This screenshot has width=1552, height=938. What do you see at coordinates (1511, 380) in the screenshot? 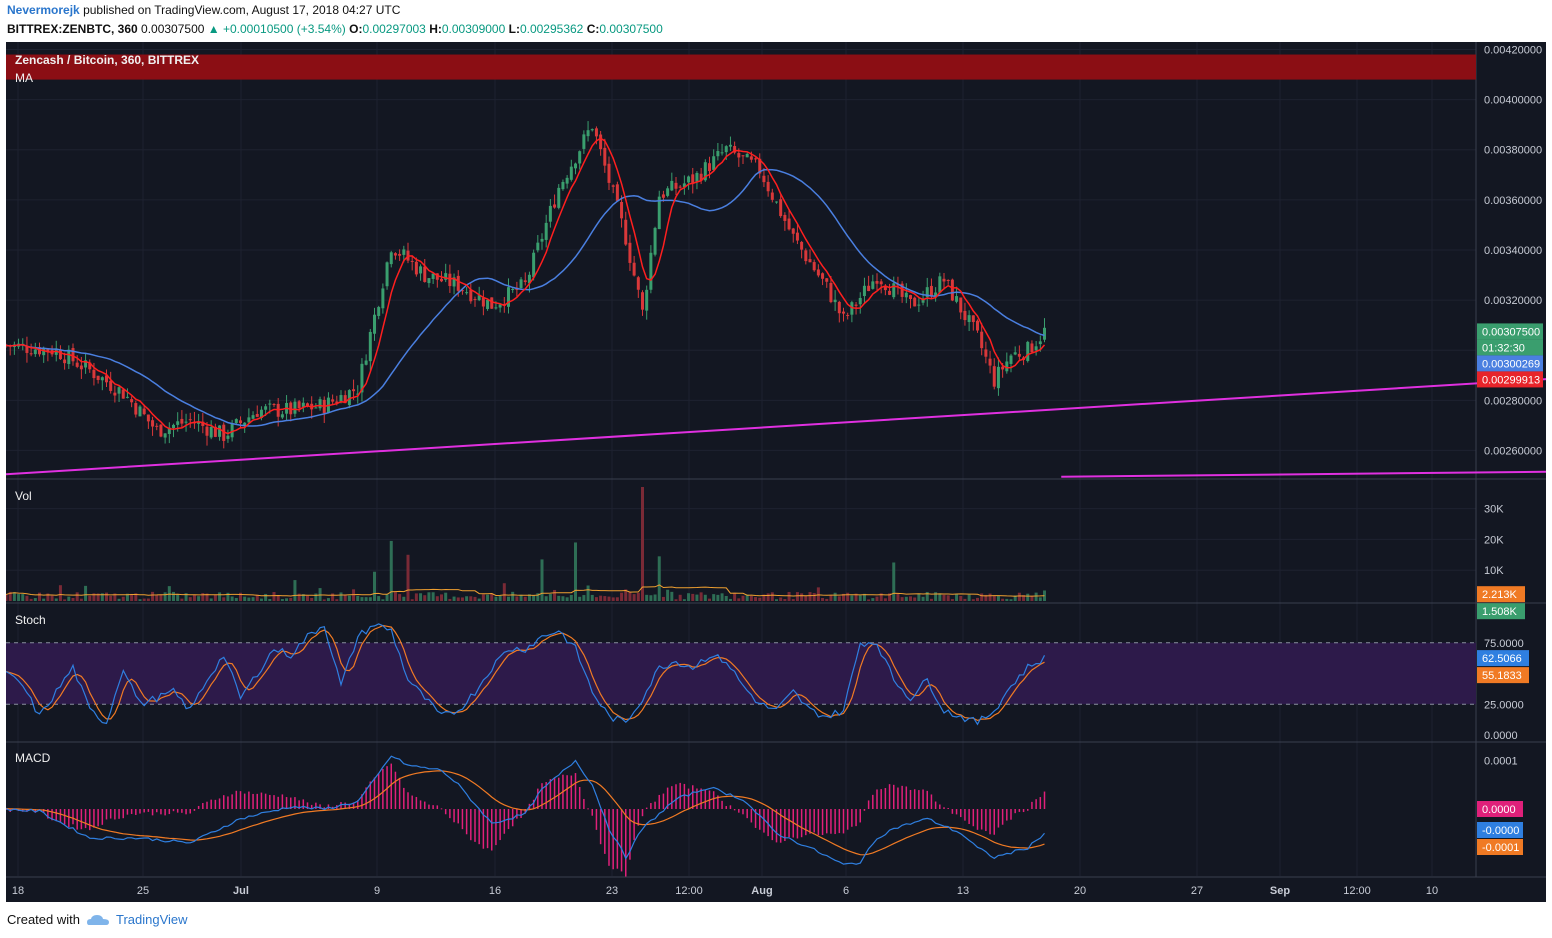
I see `price-label-text: 0.00299913` at bounding box center [1511, 380].